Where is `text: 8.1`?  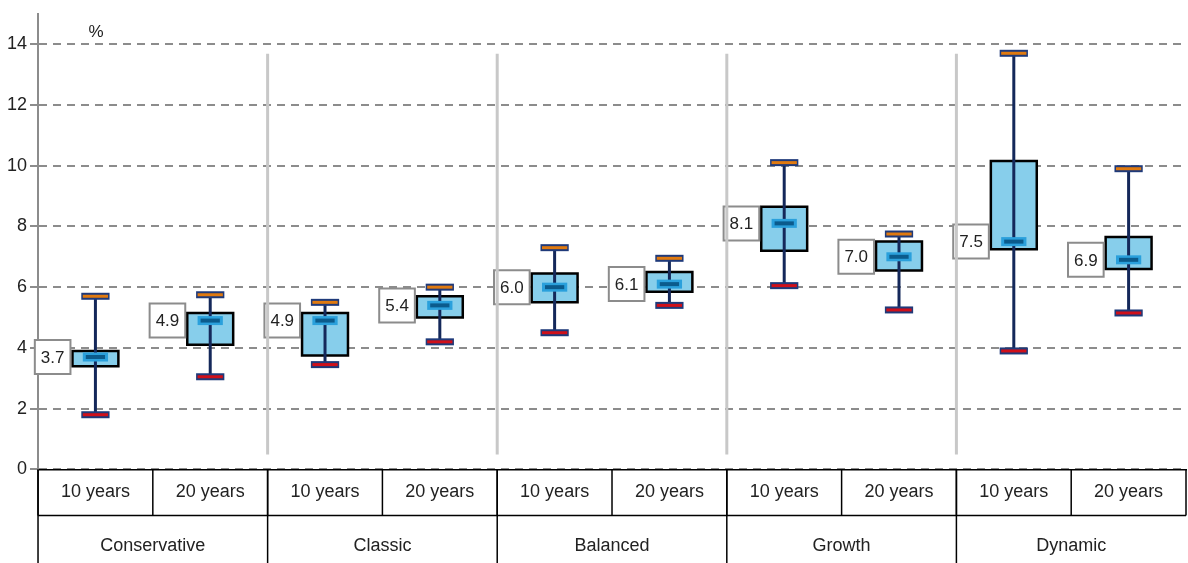 text: 8.1 is located at coordinates (741, 224).